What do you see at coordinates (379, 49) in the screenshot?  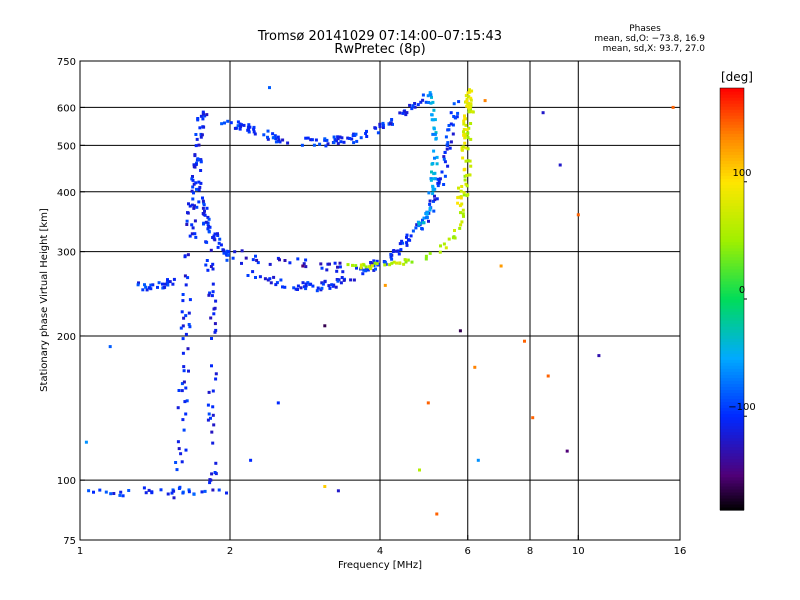 I see `chart-subtitle: RwPretec (8p)` at bounding box center [379, 49].